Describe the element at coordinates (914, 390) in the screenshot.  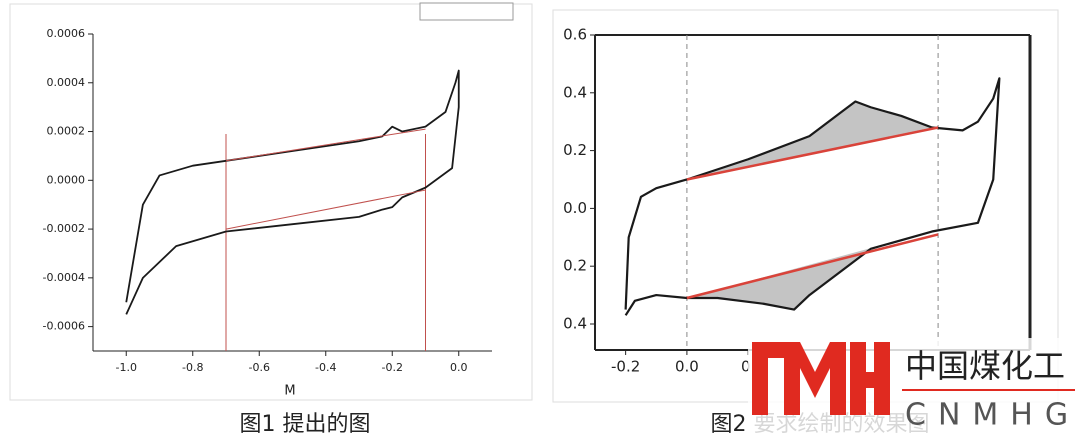
I see `logo: 中国煤化工 CNMHG` at that location.